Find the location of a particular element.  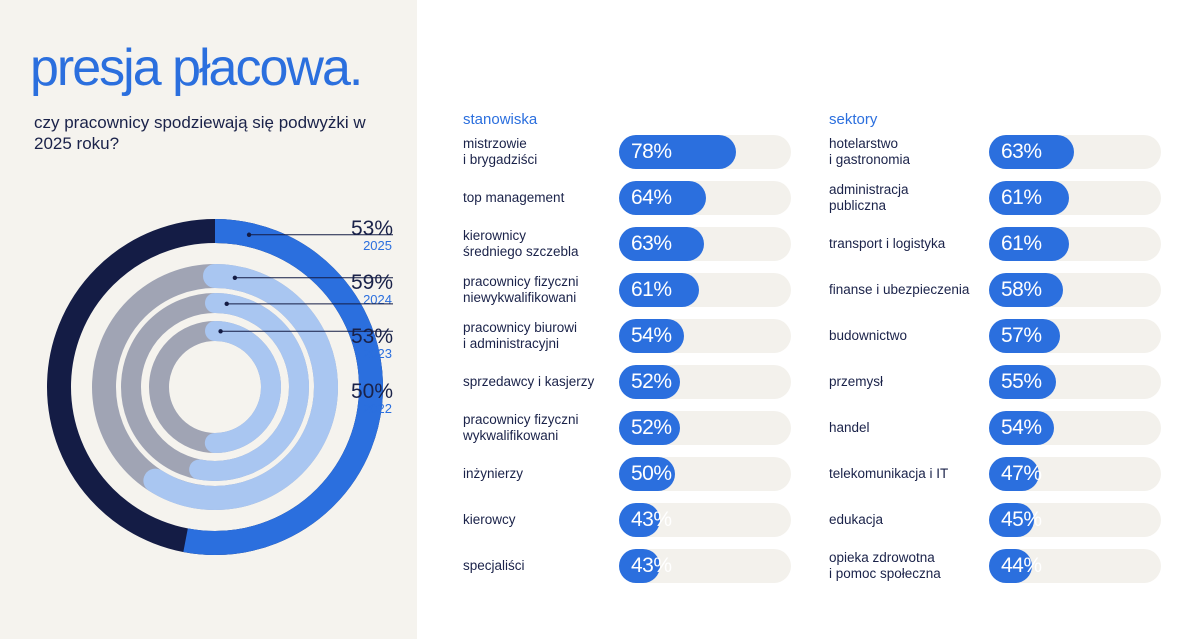

sector-value: 54% is located at coordinates (1021, 427).